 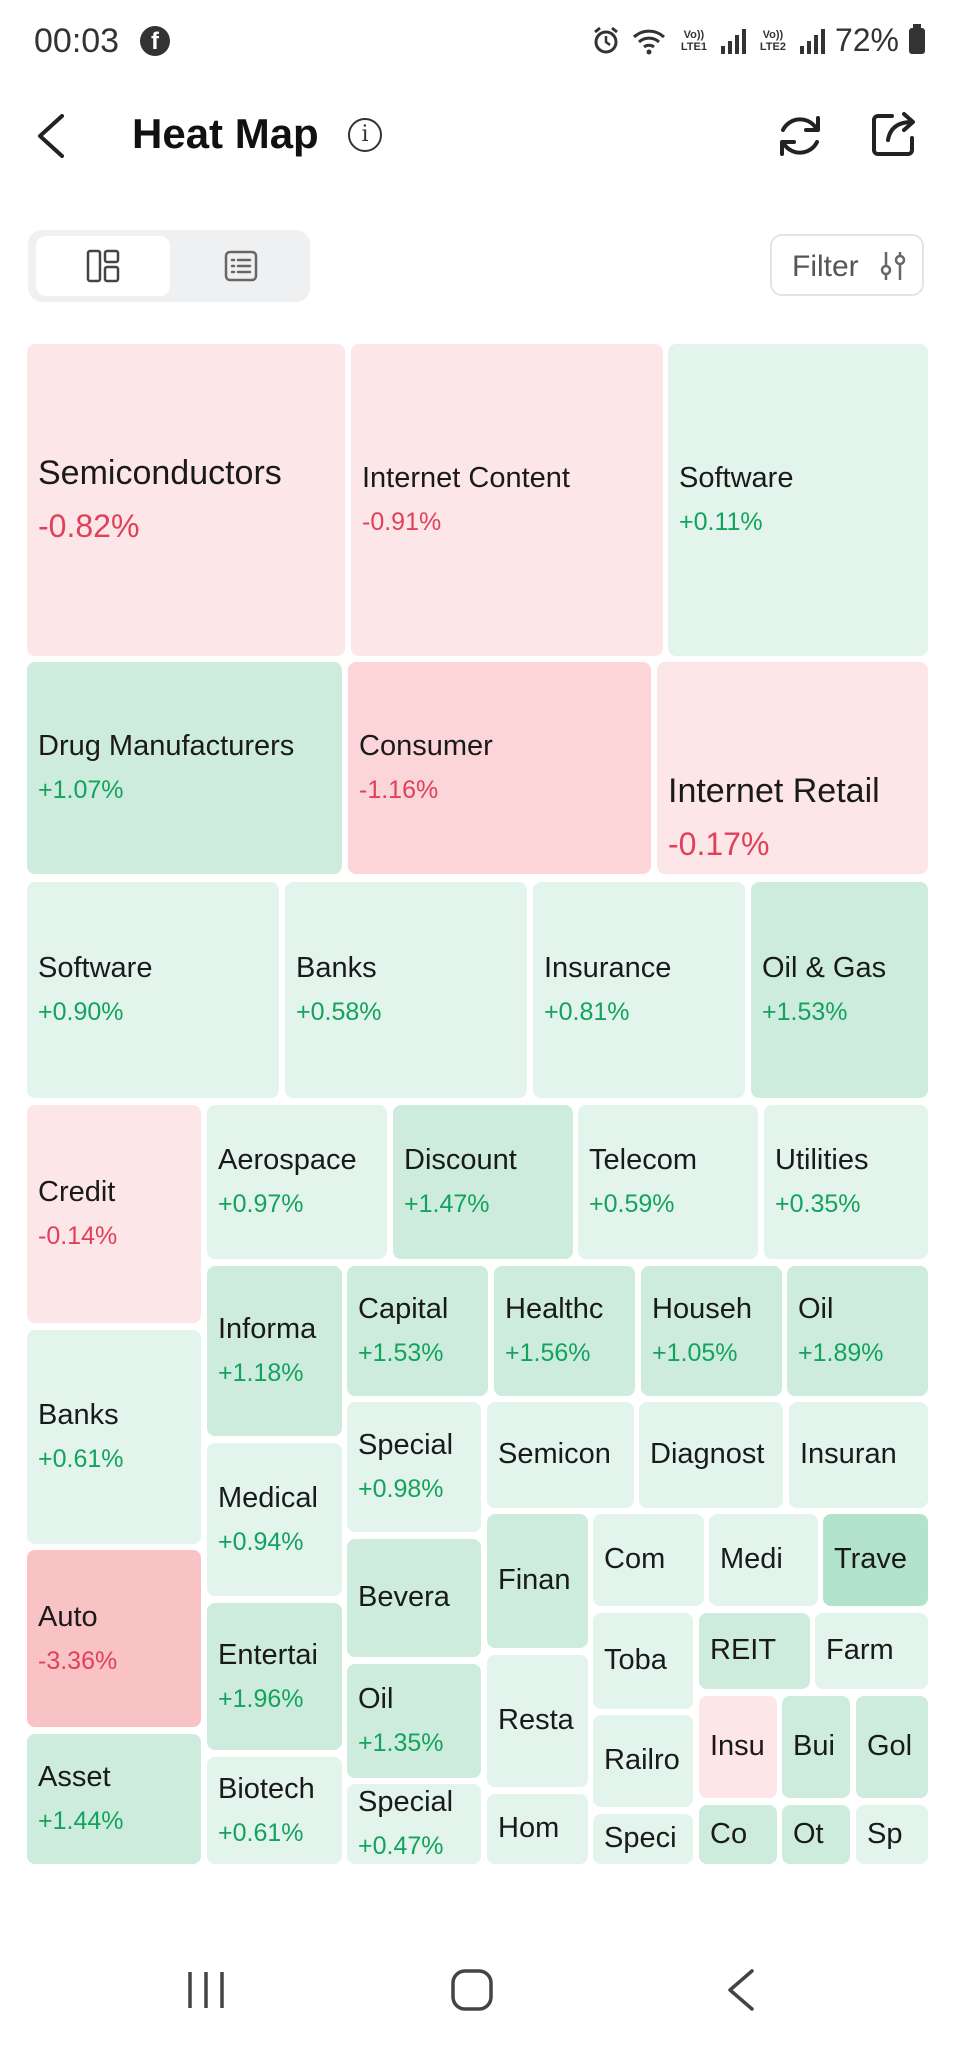 What do you see at coordinates (743, 1650) in the screenshot?
I see `tile-name: REIT` at bounding box center [743, 1650].